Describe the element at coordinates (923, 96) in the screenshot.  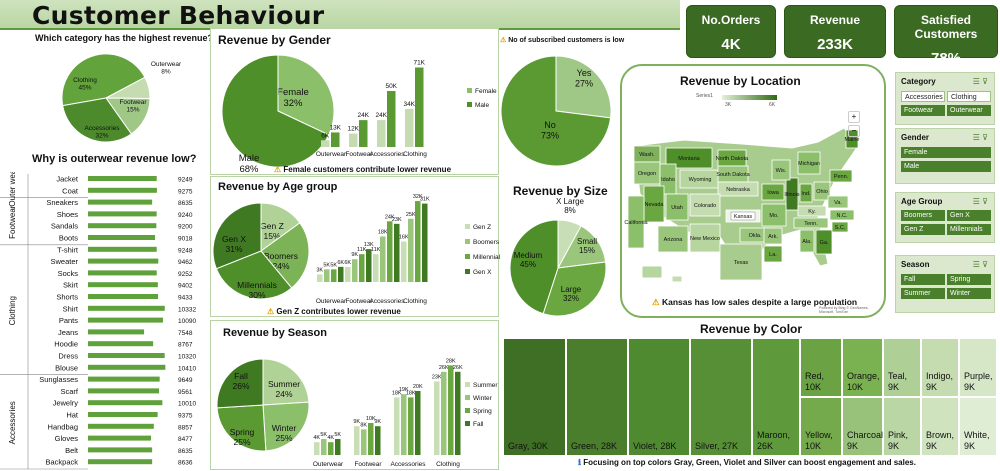
I see `slicer-item-accessories: Accessories` at that location.